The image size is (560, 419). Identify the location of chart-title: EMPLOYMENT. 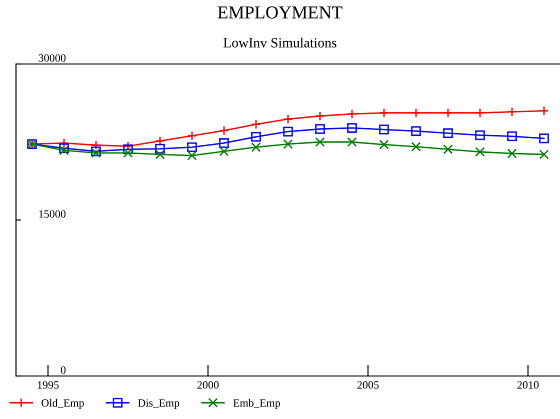
(280, 12).